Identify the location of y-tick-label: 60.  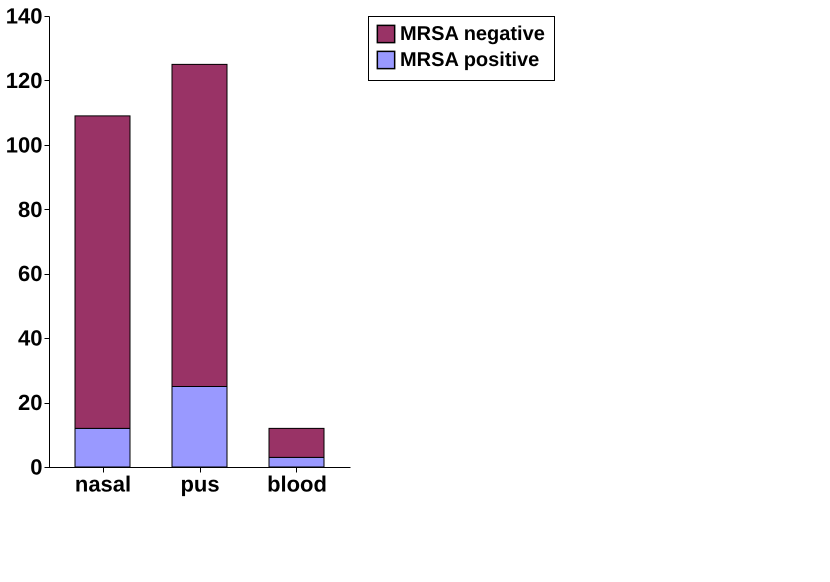
(30, 273).